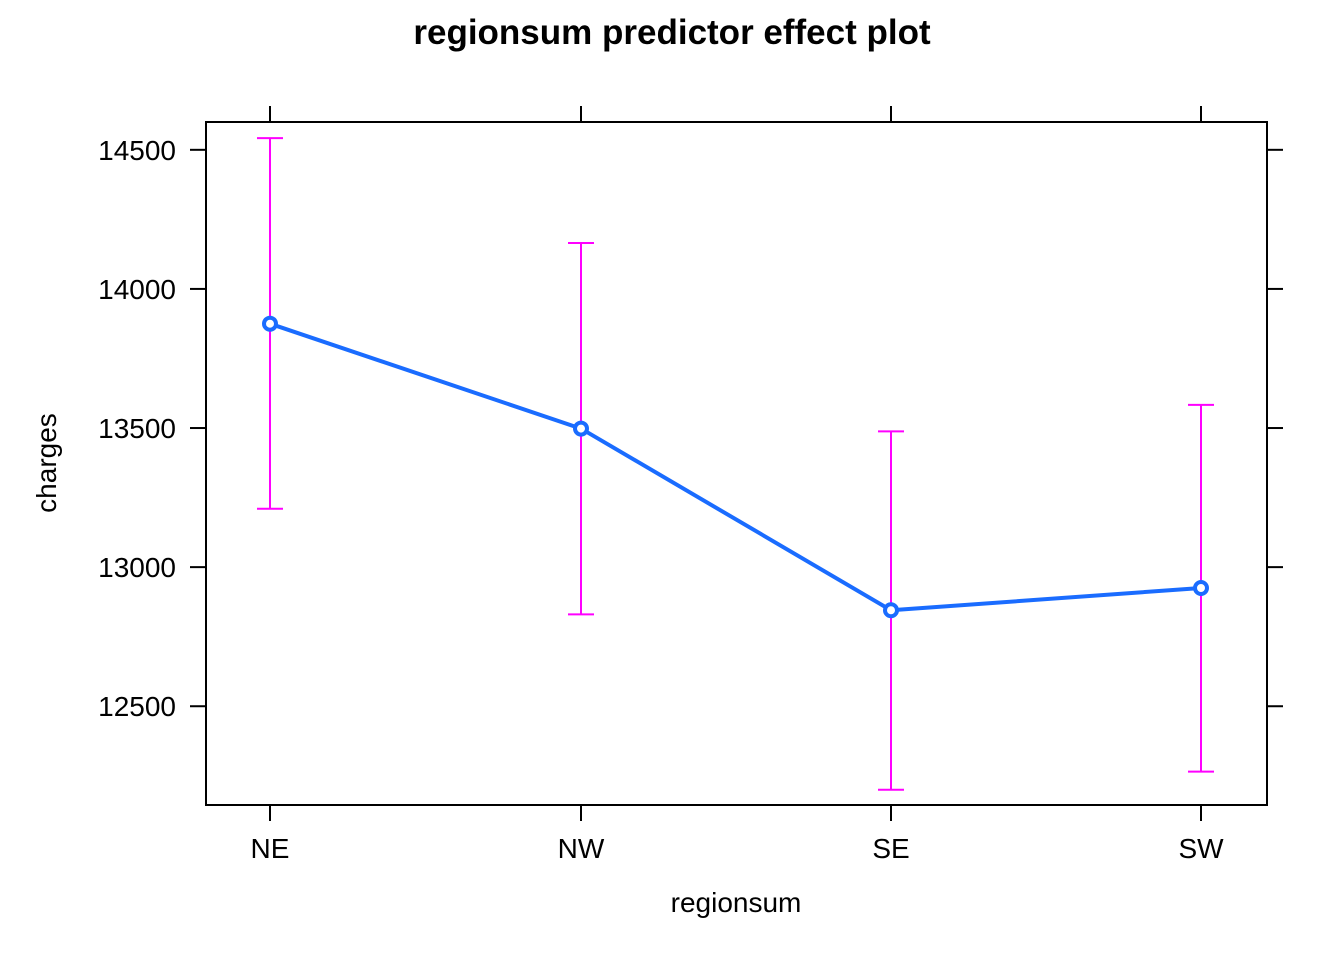 The image size is (1344, 960). I want to click on y-tick-label: 13000, so click(137, 567).